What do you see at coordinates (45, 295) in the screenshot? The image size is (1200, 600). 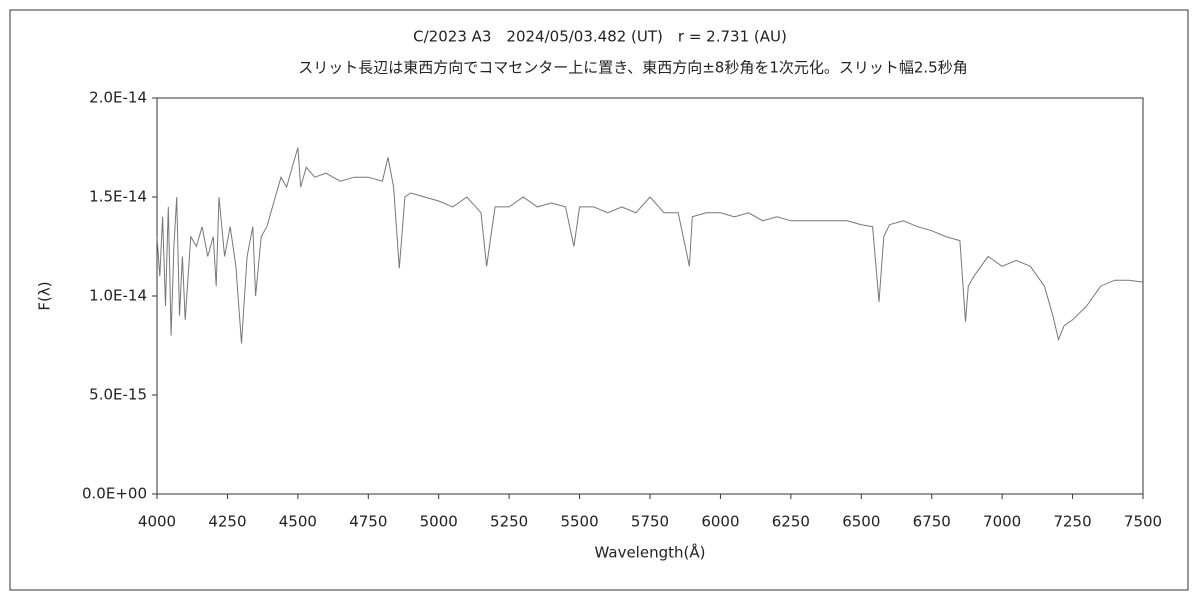 I see `y-axis-label: F(λ)` at bounding box center [45, 295].